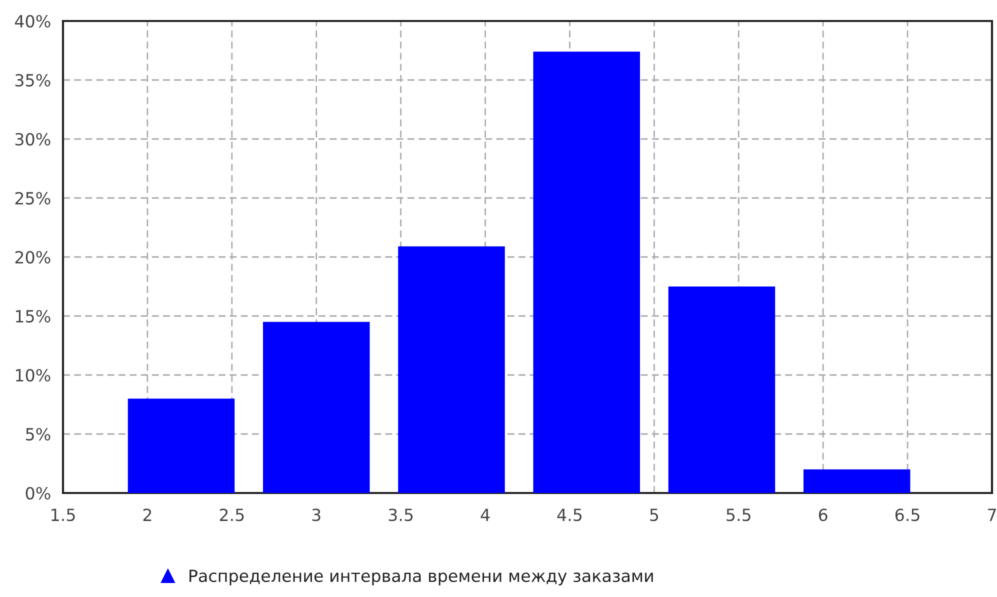 The width and height of the screenshot is (997, 597). I want to click on y-tick-label: 30%, so click(32, 139).